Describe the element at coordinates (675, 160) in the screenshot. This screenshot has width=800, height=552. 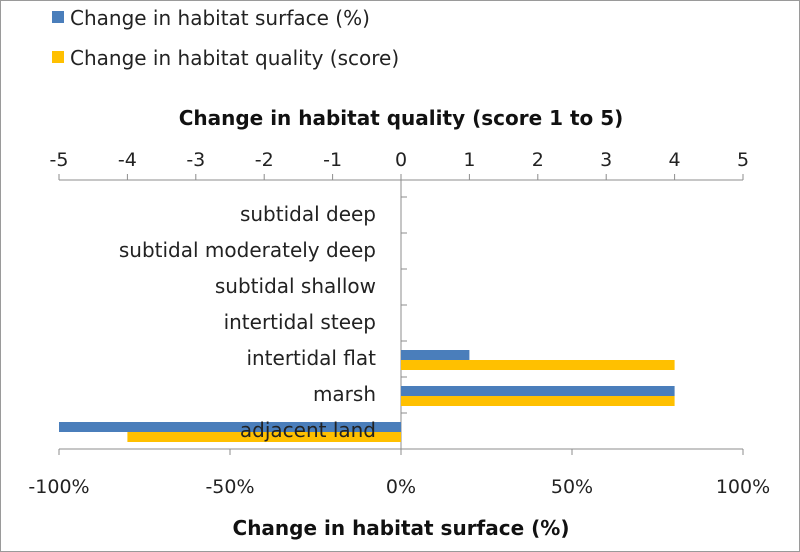
I see `top-tick-label: 4` at that location.